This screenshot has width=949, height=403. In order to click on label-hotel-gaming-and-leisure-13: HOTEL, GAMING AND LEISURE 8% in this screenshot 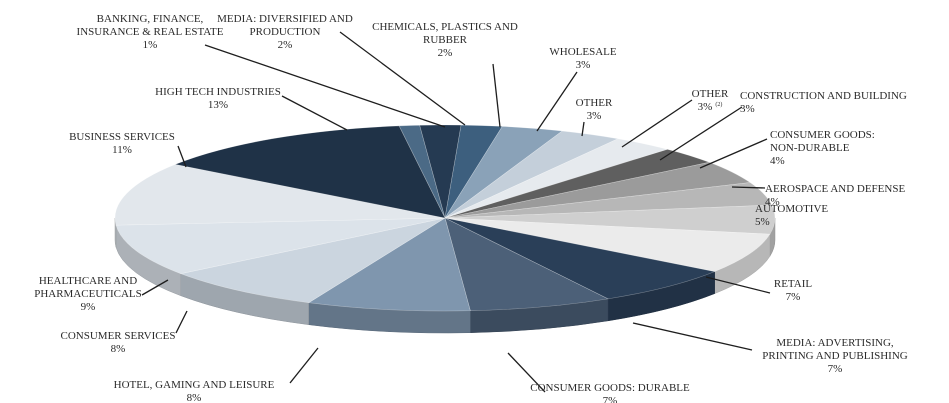, I will do `click(194, 391)`.